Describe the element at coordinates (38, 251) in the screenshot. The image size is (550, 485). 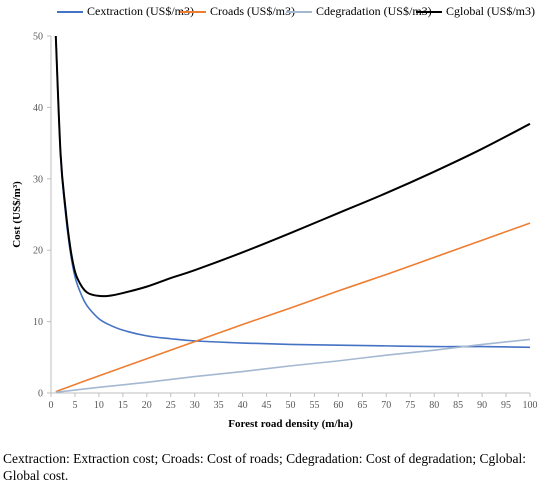
I see `y-tick-label: 20` at that location.